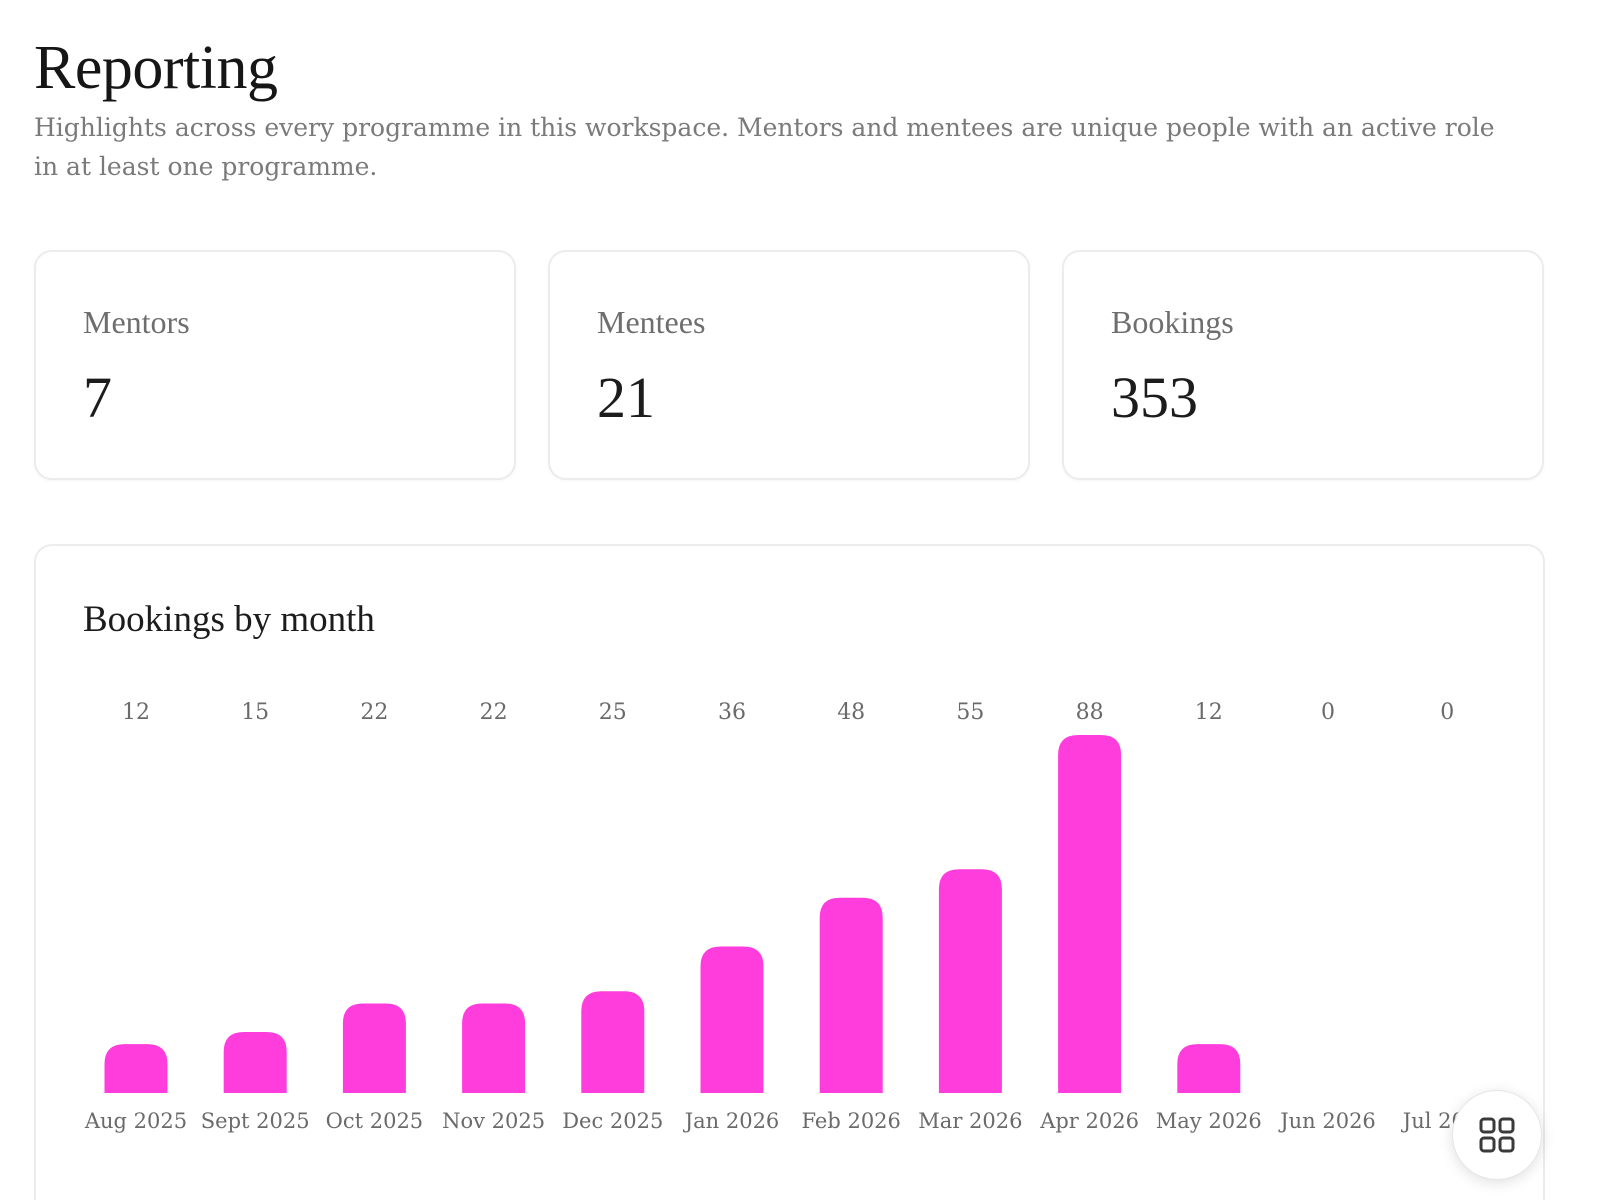  Describe the element at coordinates (255, 1121) in the screenshot. I see `x-tick-label: Sept 2025` at that location.